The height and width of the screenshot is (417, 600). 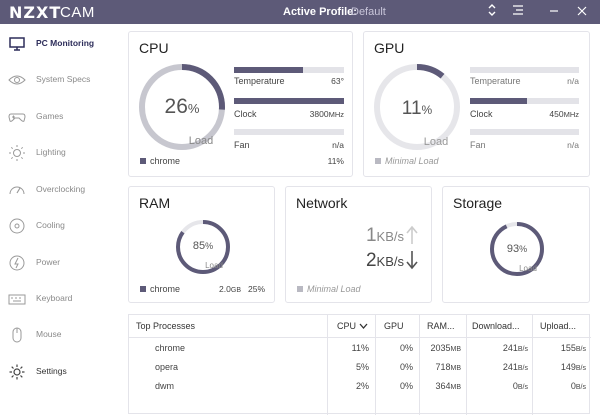 What do you see at coordinates (337, 81) in the screenshot?
I see `cpu-temperature-value: 63°` at bounding box center [337, 81].